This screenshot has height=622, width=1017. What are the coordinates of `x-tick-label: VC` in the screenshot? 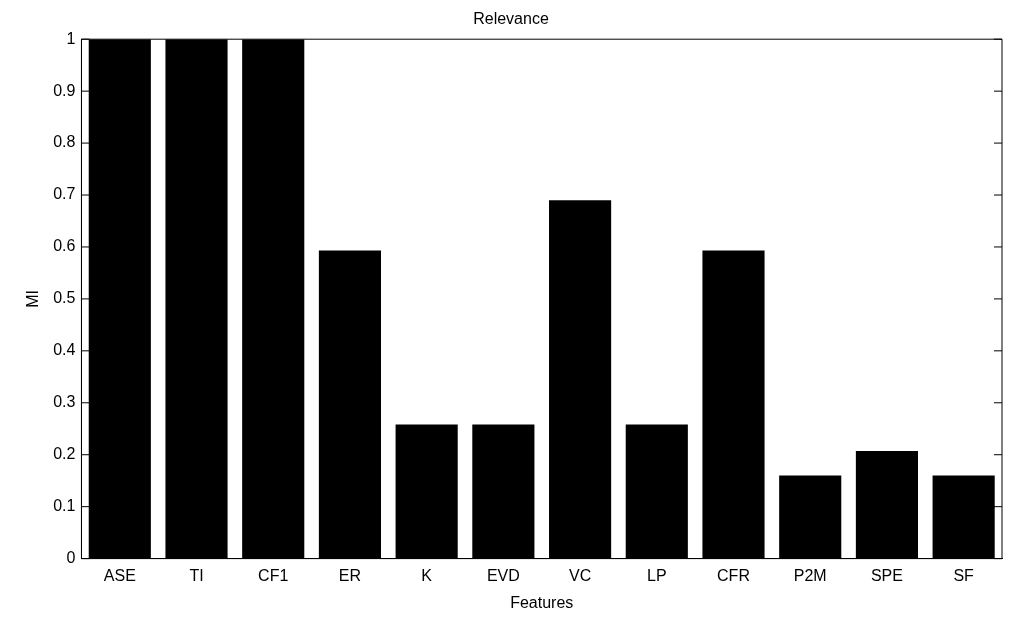 It's located at (580, 575).